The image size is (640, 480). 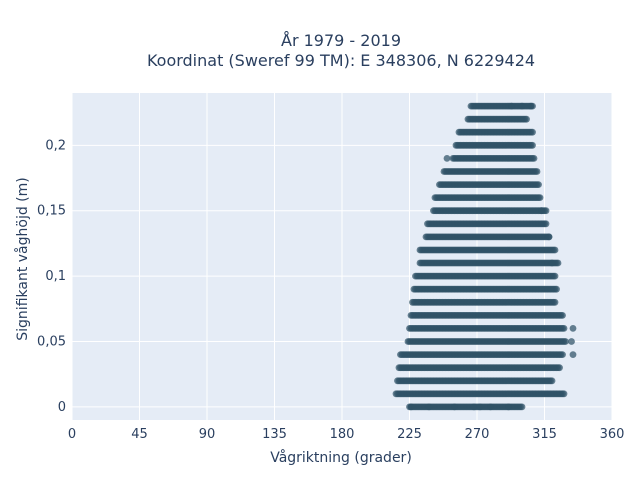 What do you see at coordinates (72, 434) in the screenshot?
I see `x-tick-label: 0` at bounding box center [72, 434].